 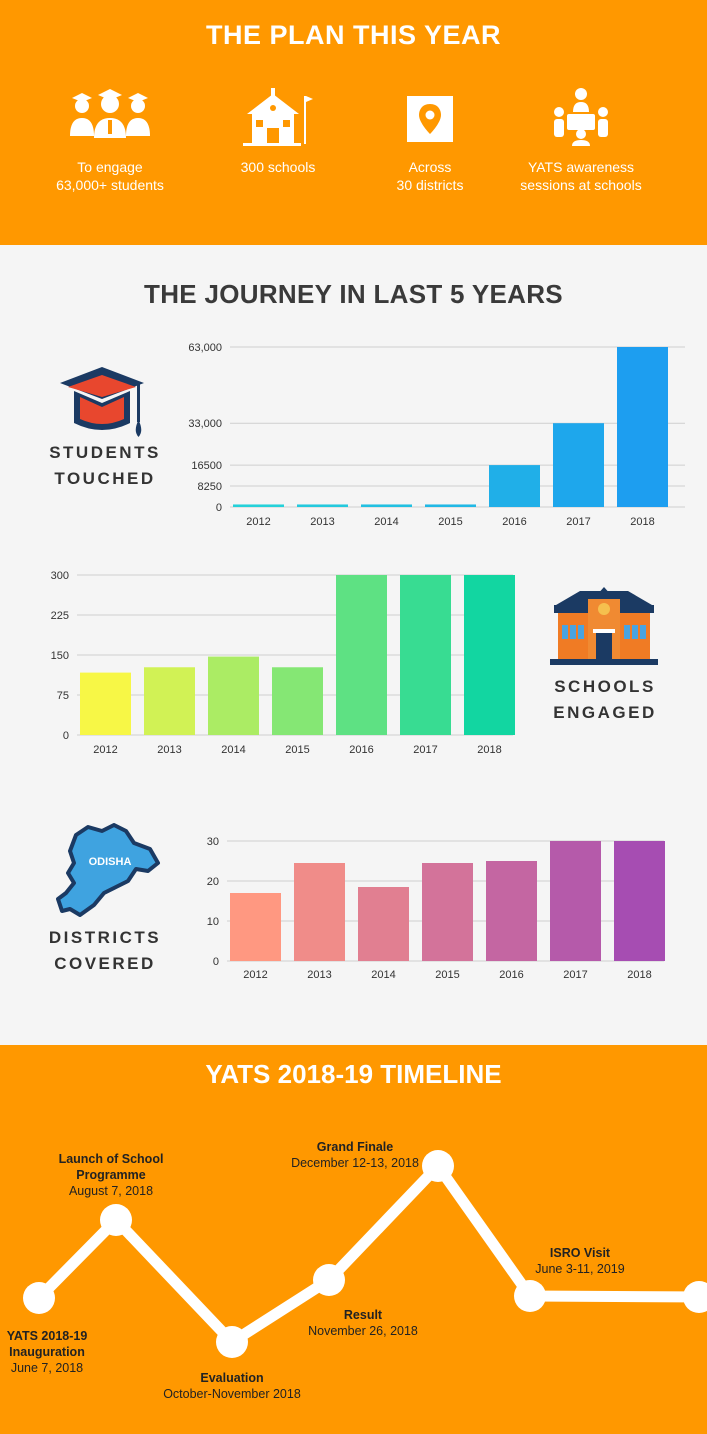 I want to click on event-date: June 7, 2018, so click(x=47, y=1368).